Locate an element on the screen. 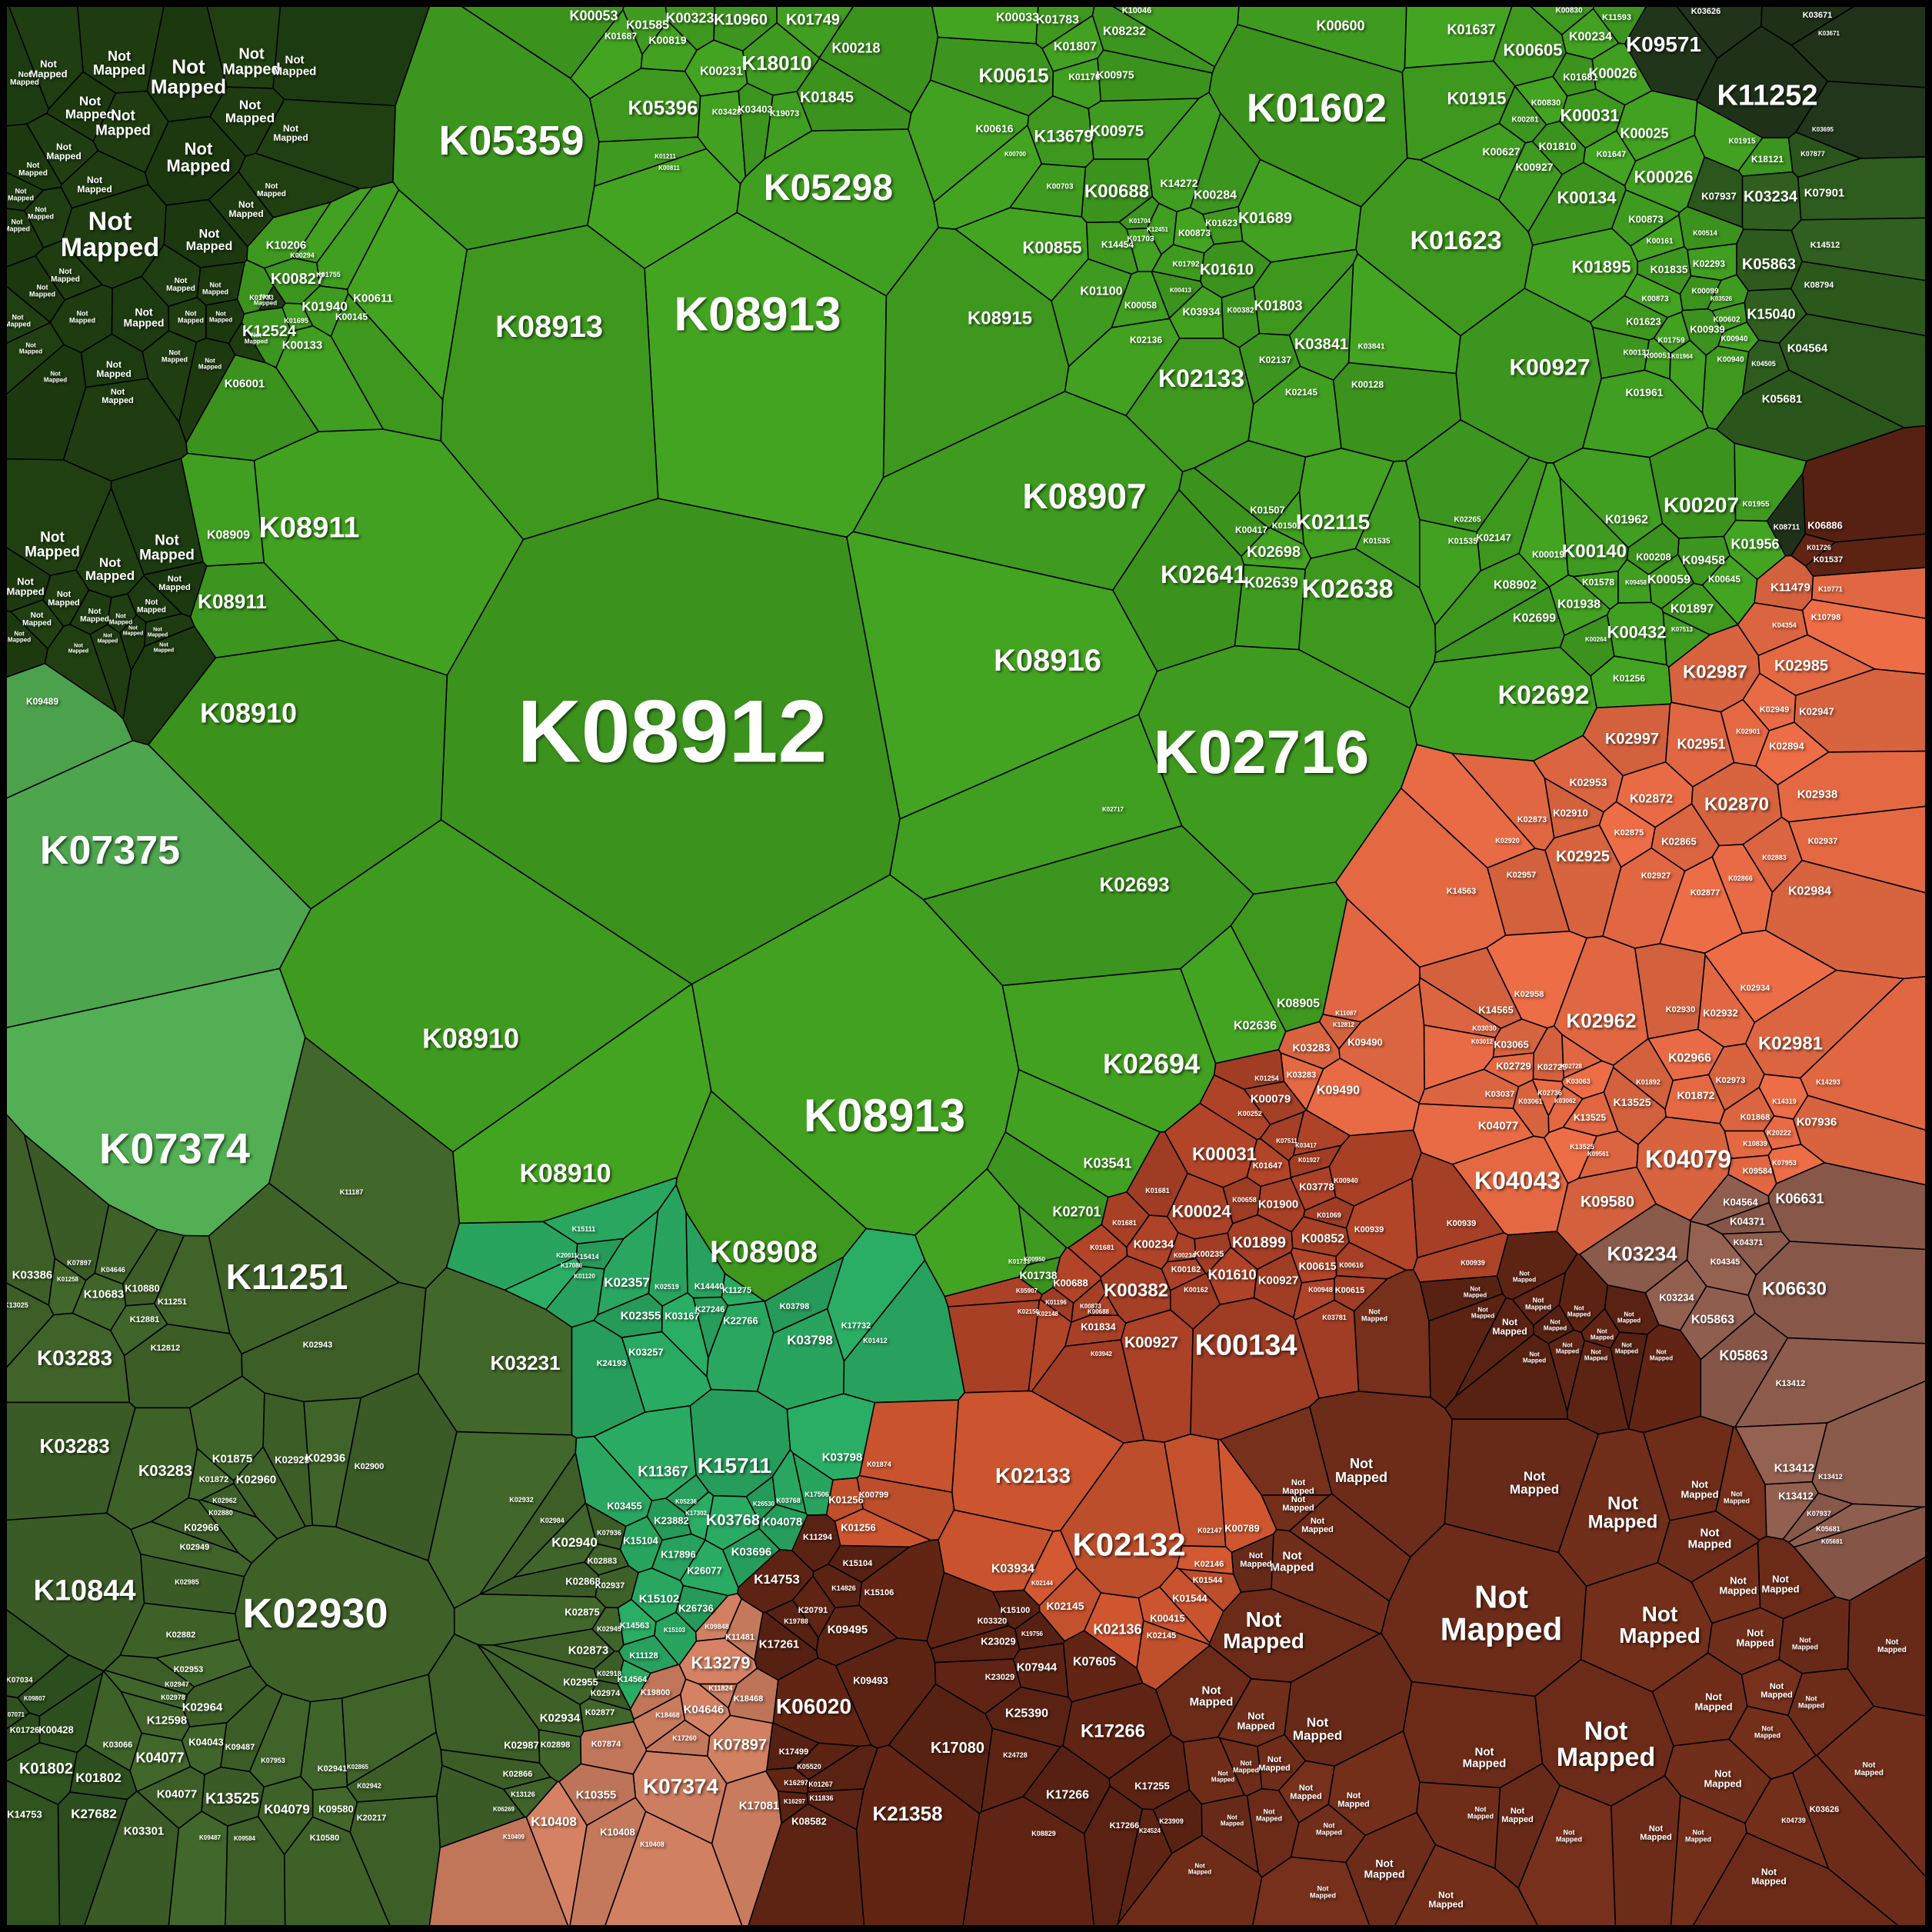 The image size is (1932, 1932). voronoi-cell-k05681 is located at coordinates (1863, 1553).